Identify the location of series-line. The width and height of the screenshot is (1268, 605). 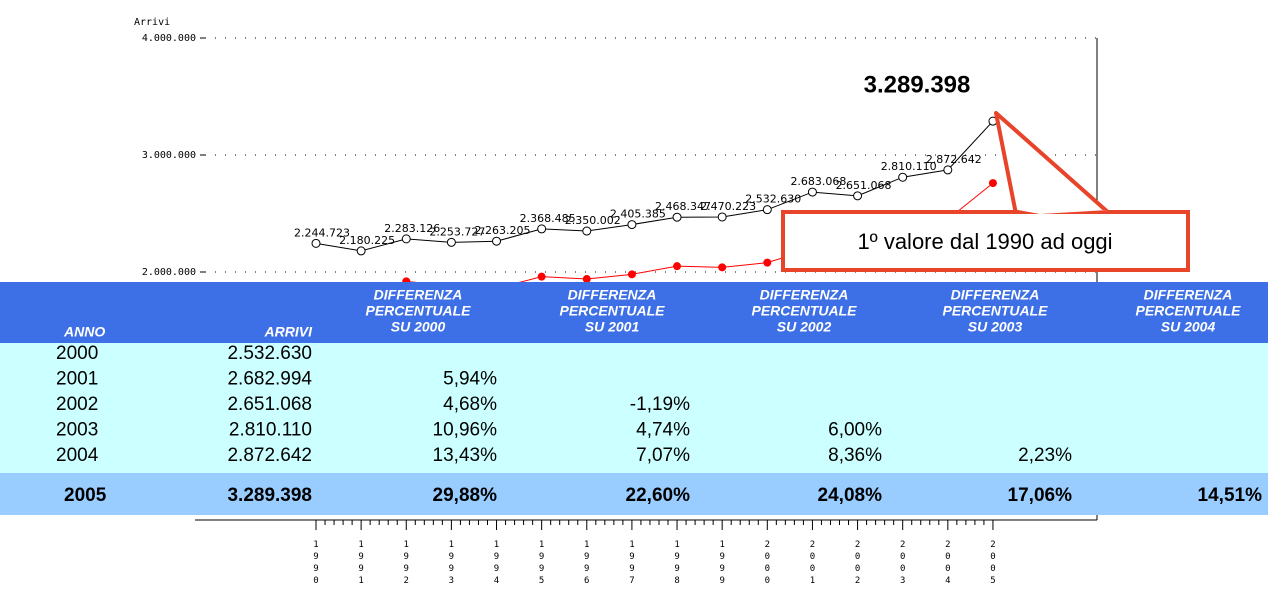
(654, 186).